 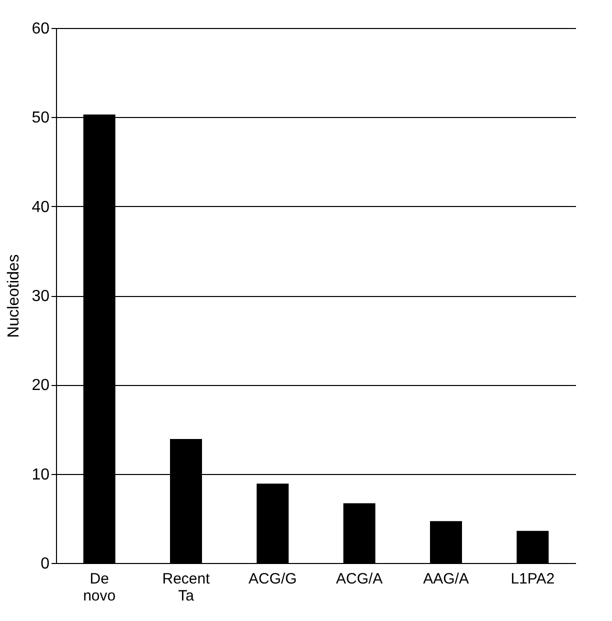 I want to click on x-tick-label: ACG/G, so click(x=272, y=579).